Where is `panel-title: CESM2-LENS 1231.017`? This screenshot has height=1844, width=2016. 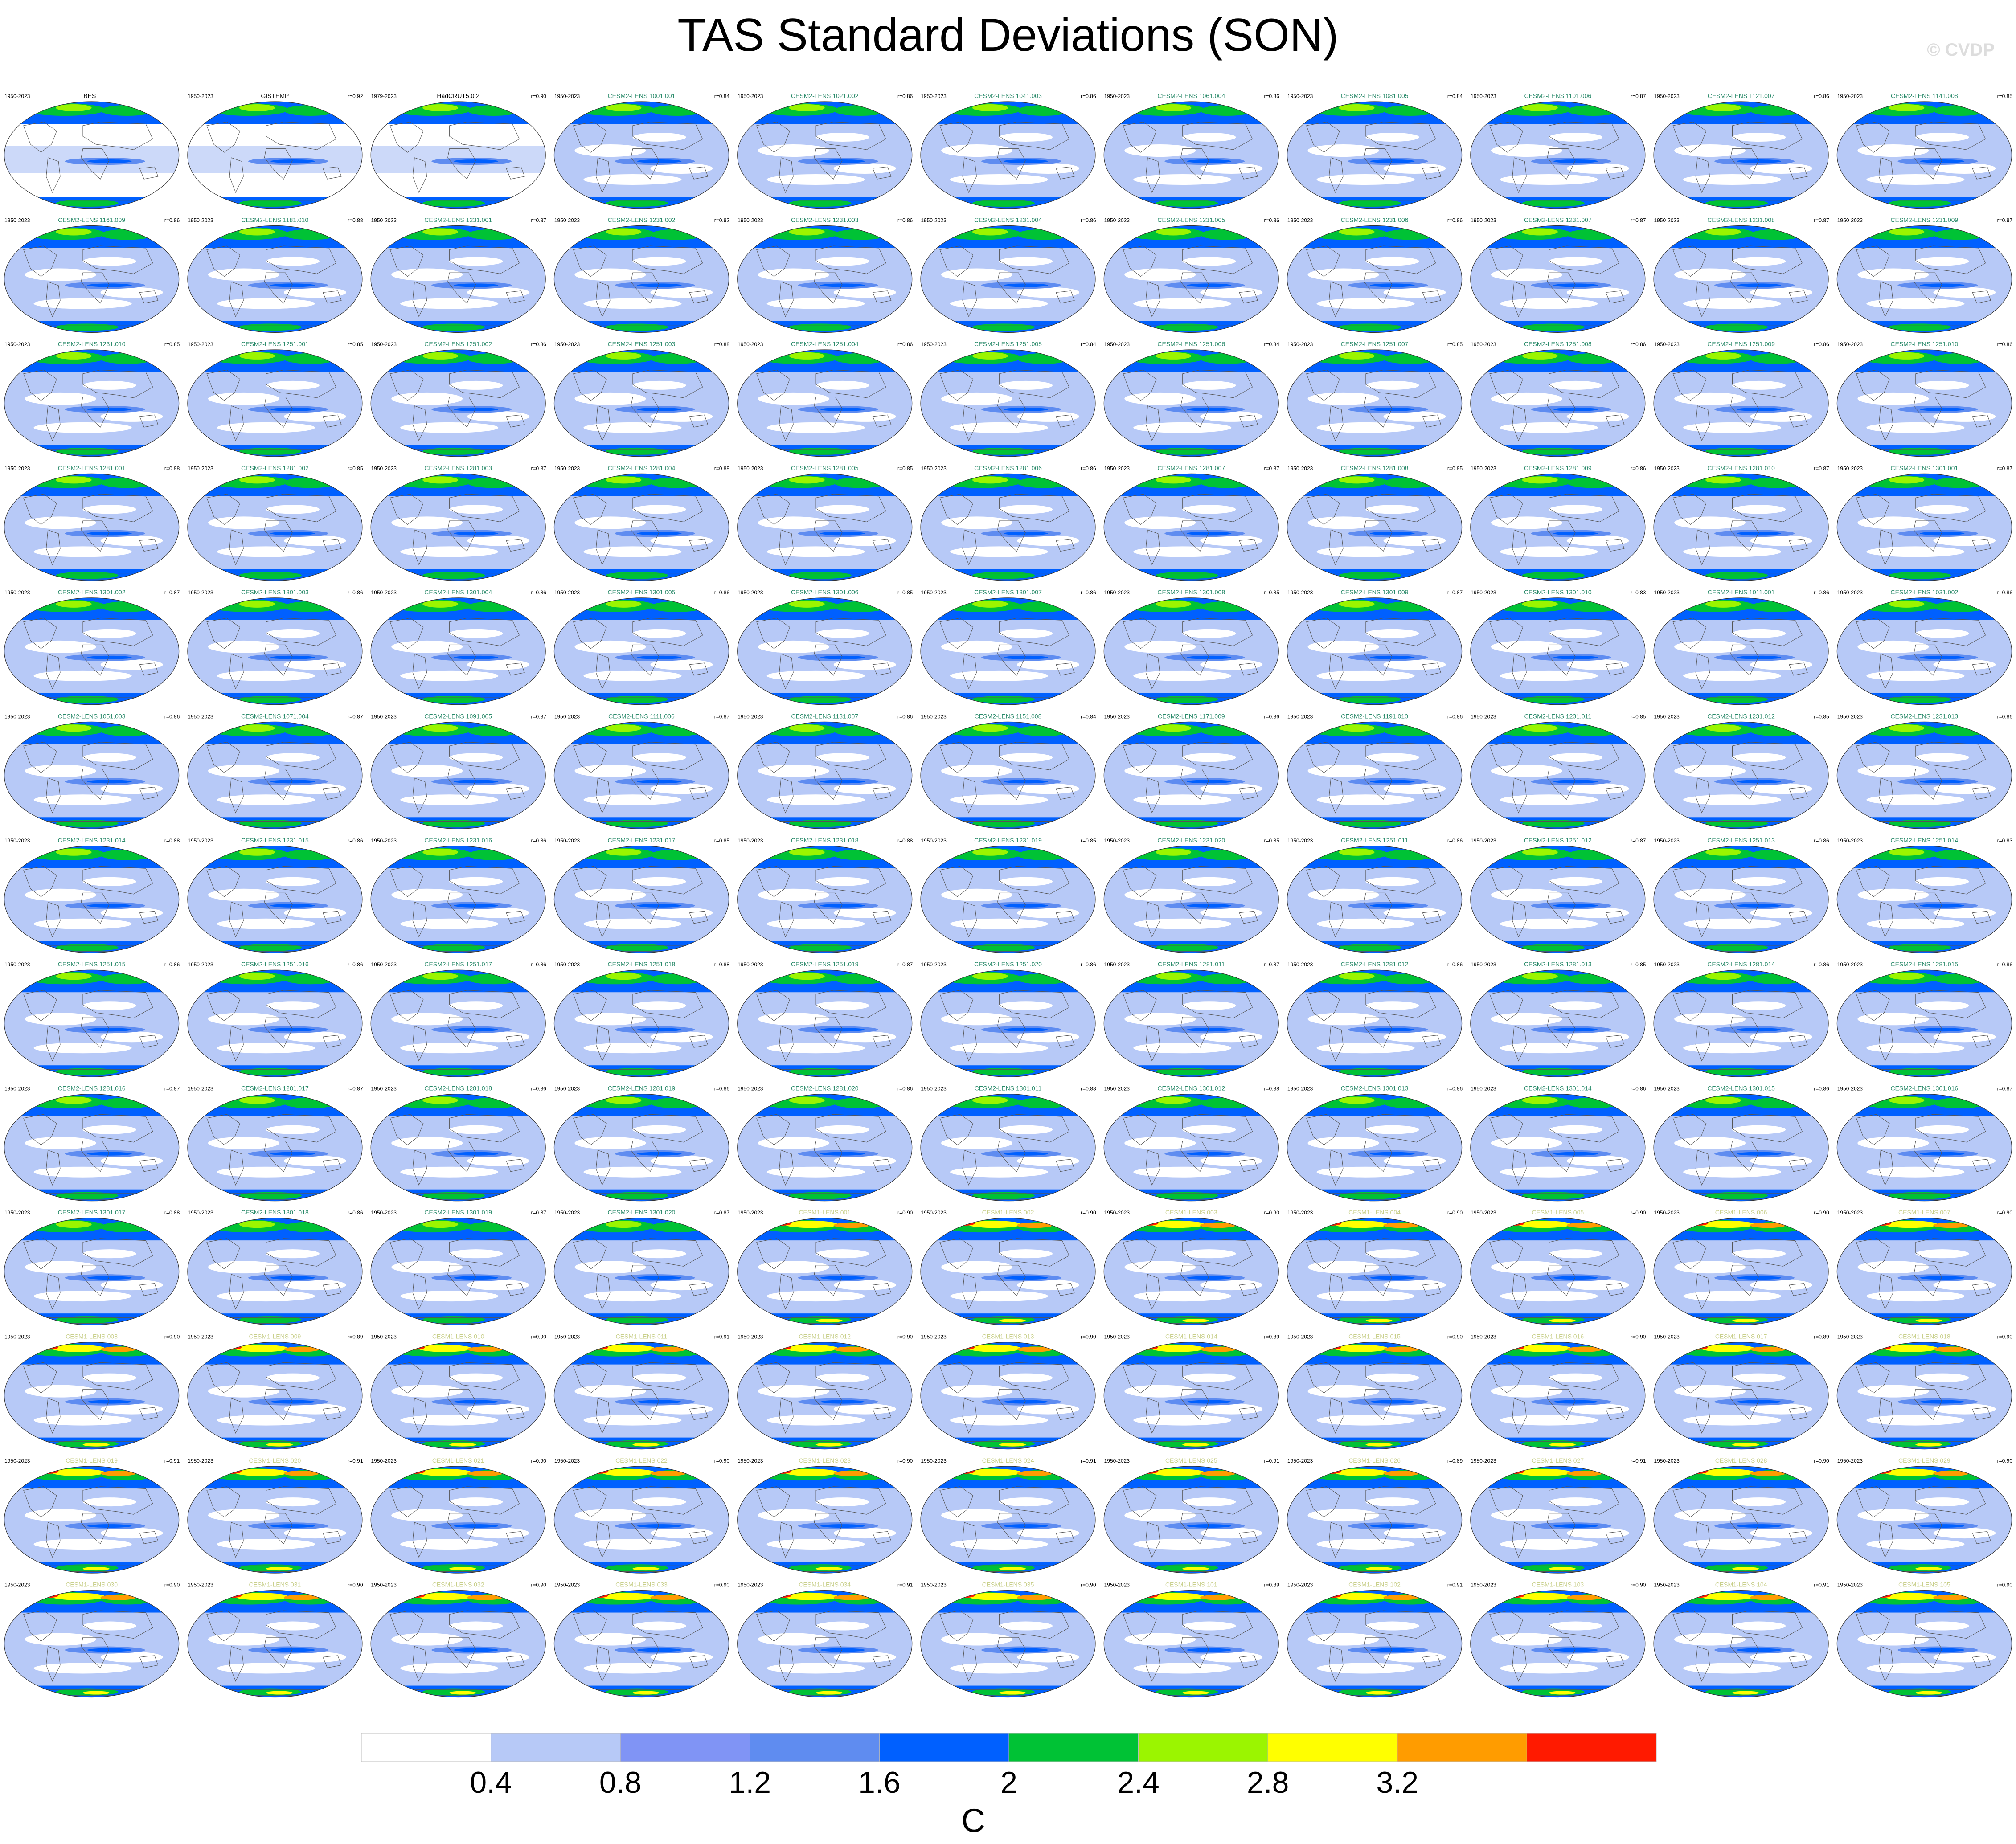
panel-title: CESM2-LENS 1231.017 is located at coordinates (642, 840).